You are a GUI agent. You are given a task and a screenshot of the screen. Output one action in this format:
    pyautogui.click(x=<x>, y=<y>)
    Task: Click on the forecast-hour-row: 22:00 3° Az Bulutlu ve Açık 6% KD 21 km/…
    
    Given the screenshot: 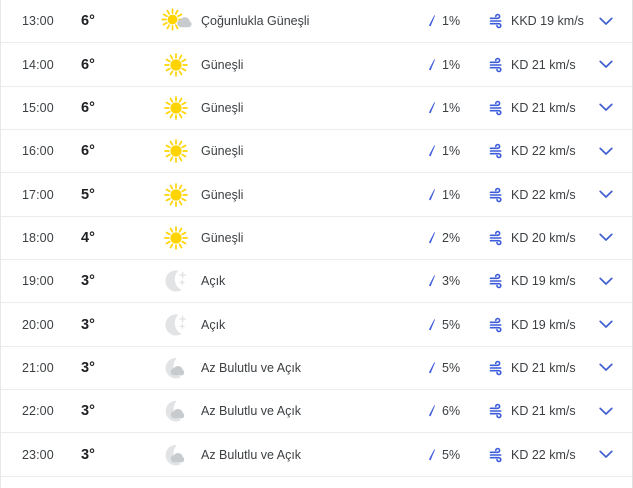 What is the action you would take?
    pyautogui.click(x=316, y=412)
    